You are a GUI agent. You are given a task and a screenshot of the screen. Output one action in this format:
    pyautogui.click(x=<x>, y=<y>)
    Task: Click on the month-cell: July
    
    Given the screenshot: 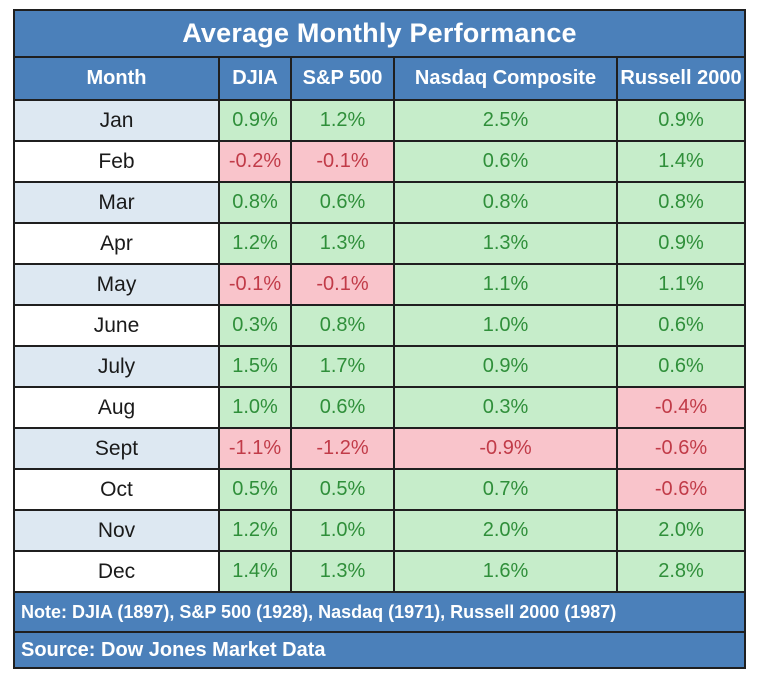 What is the action you would take?
    pyautogui.click(x=117, y=366)
    